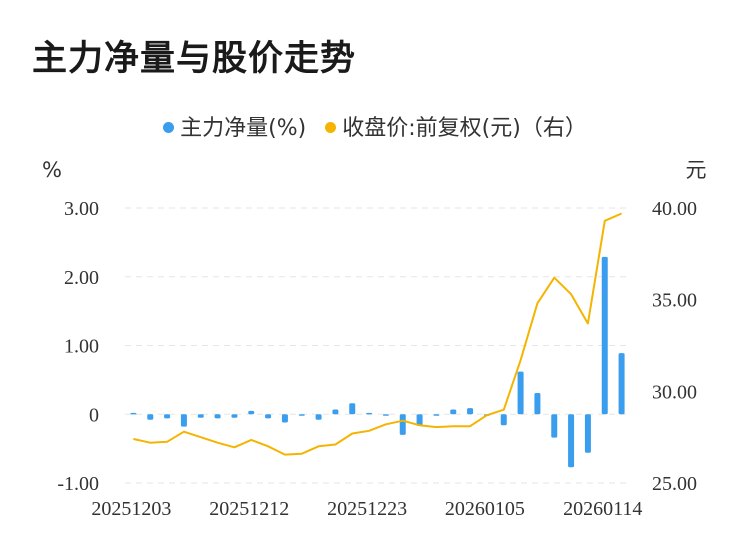 This screenshot has width=750, height=558. Describe the element at coordinates (194, 59) in the screenshot. I see `chart-title: 主力净量与股价走势` at that location.